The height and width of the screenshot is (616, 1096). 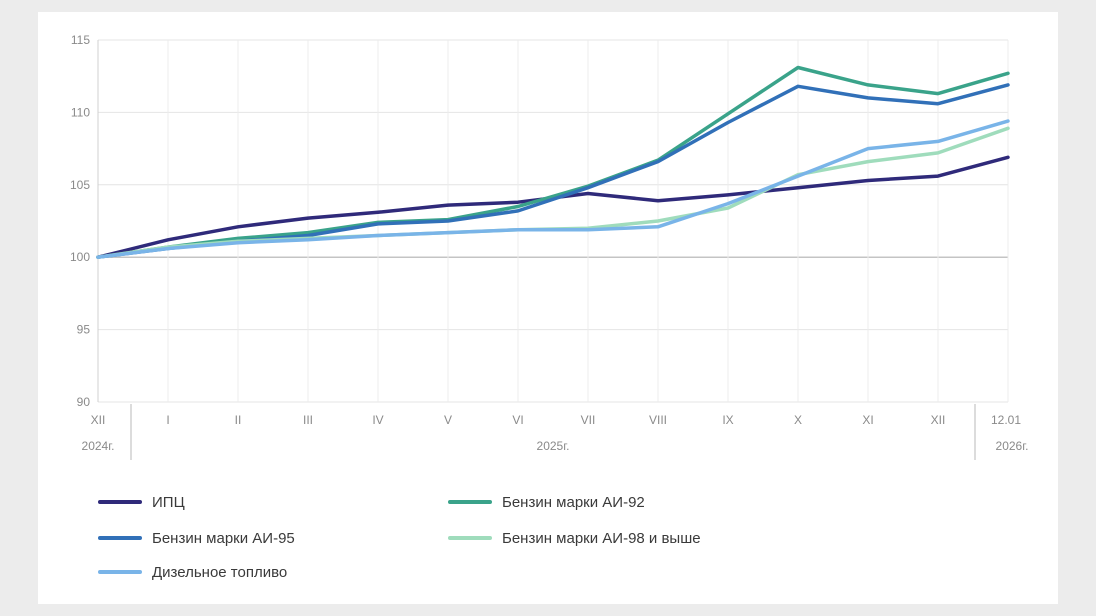 What do you see at coordinates (517, 420) in the screenshot?
I see `x-tick-label: VI` at bounding box center [517, 420].